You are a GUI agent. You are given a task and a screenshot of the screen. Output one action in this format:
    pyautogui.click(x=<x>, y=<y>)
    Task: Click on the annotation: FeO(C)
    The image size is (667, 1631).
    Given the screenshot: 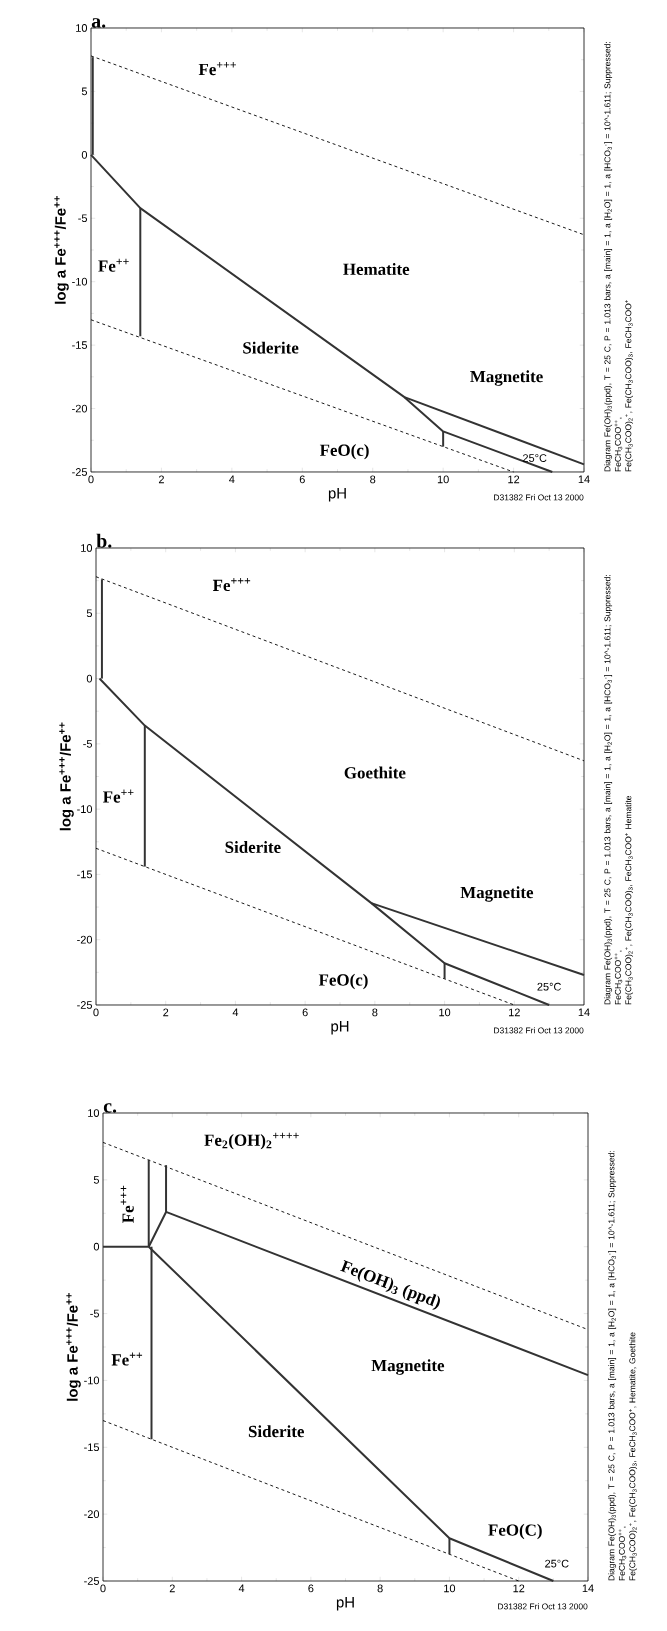 What is the action you would take?
    pyautogui.click(x=515, y=1531)
    